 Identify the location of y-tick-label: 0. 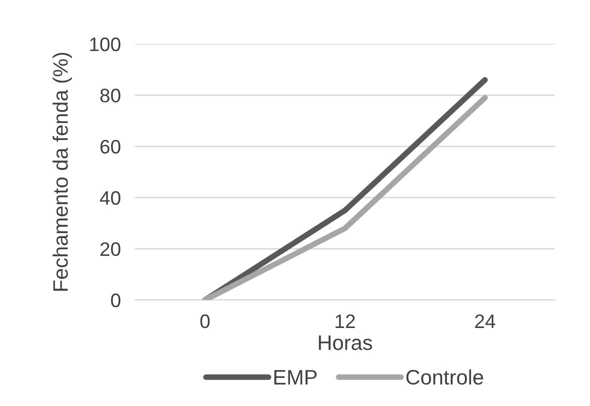
(115, 300).